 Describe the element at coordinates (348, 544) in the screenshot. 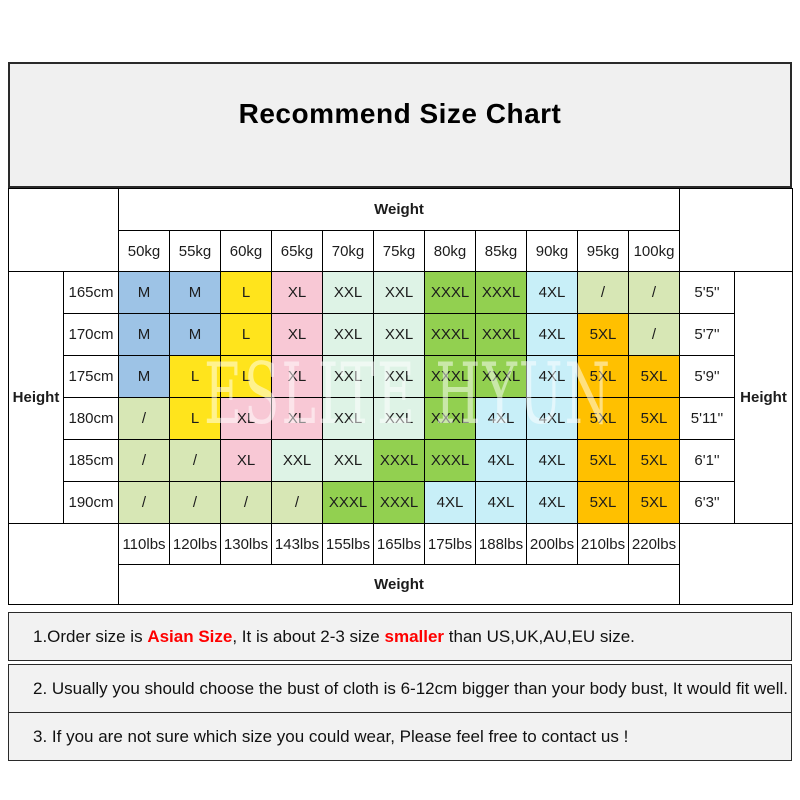

I see `lbs-label: 155lbs` at that location.